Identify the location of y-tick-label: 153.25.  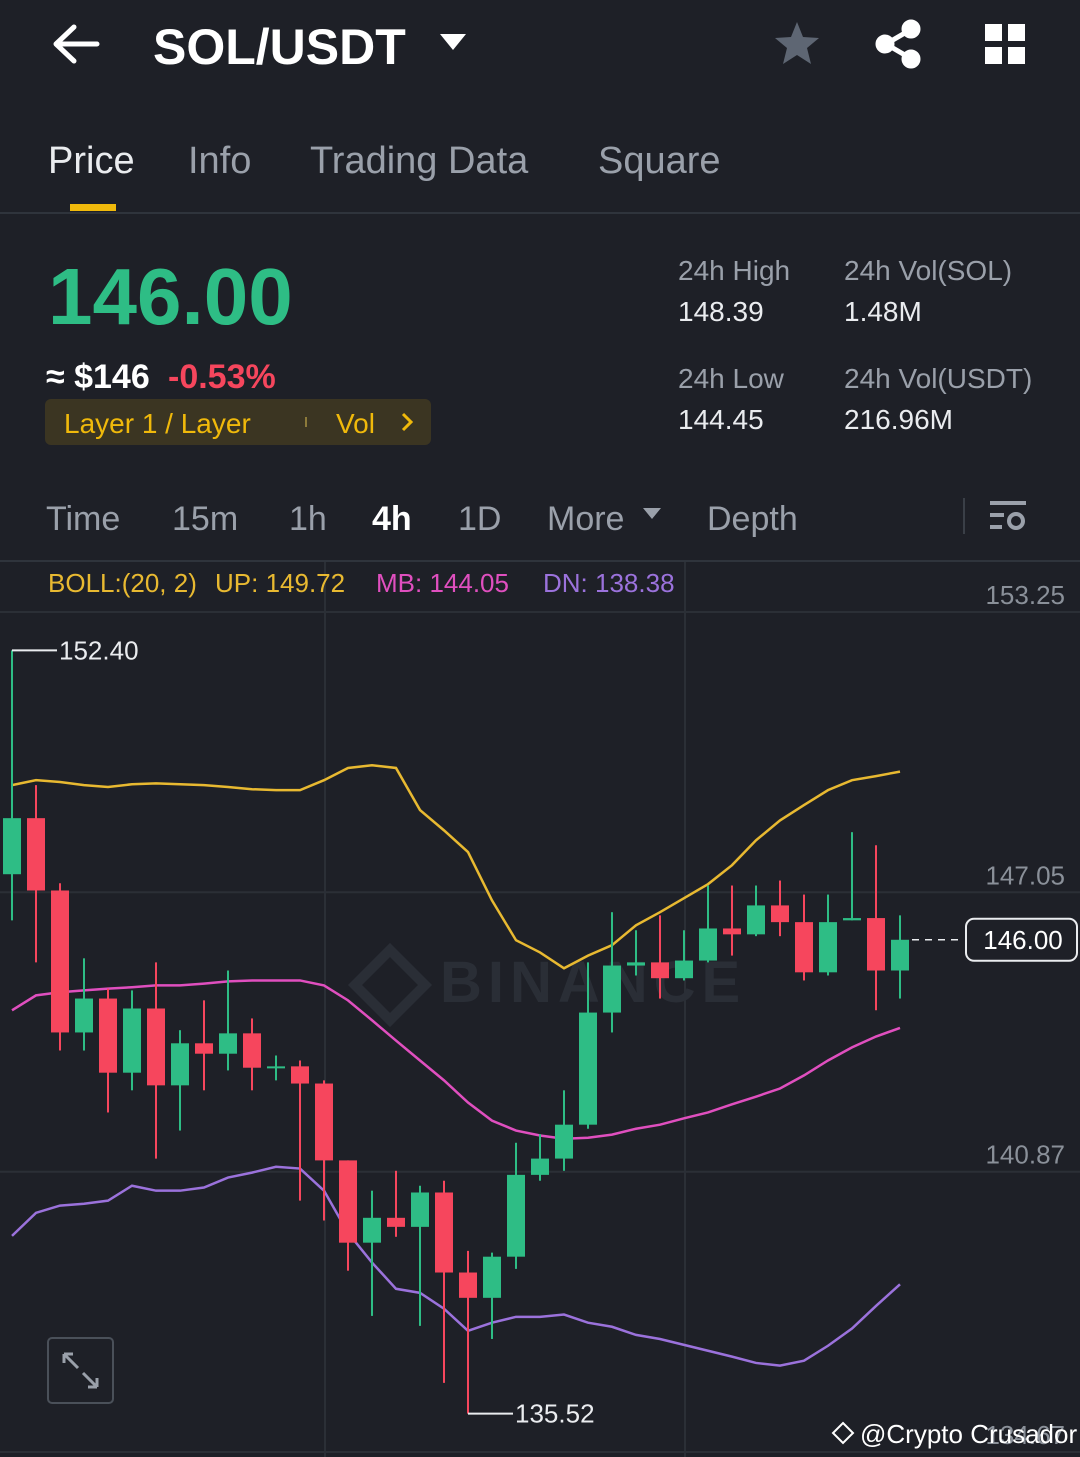
(1025, 595).